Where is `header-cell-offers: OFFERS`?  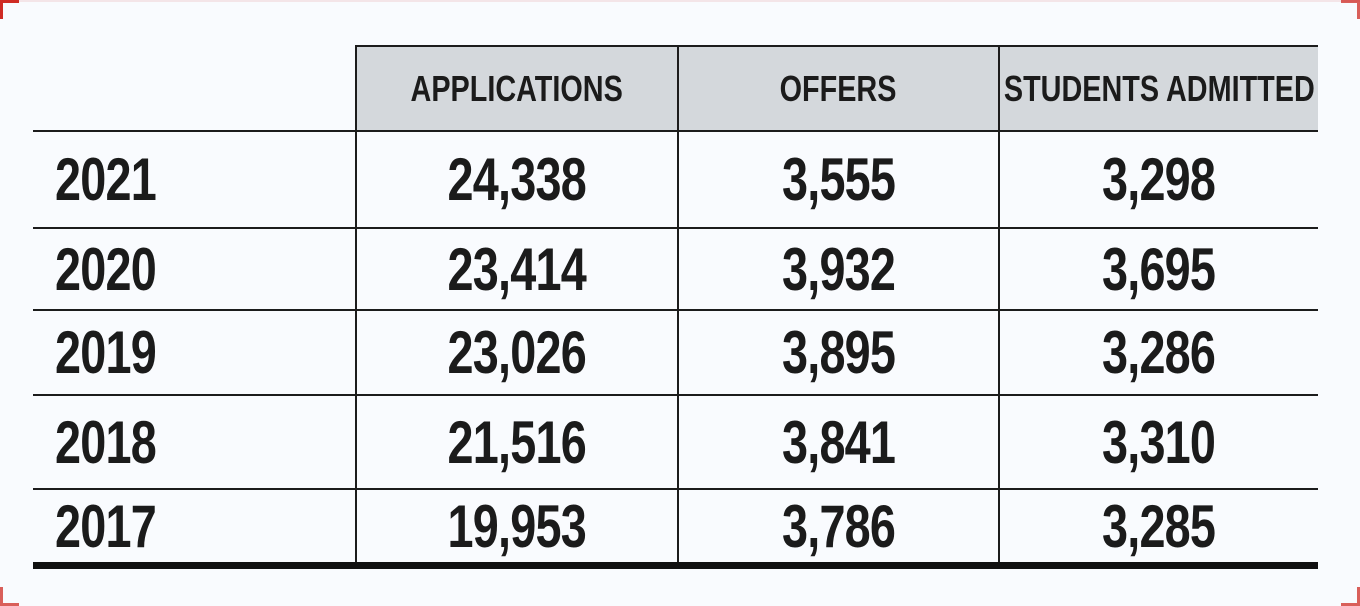 header-cell-offers: OFFERS is located at coordinates (837, 87).